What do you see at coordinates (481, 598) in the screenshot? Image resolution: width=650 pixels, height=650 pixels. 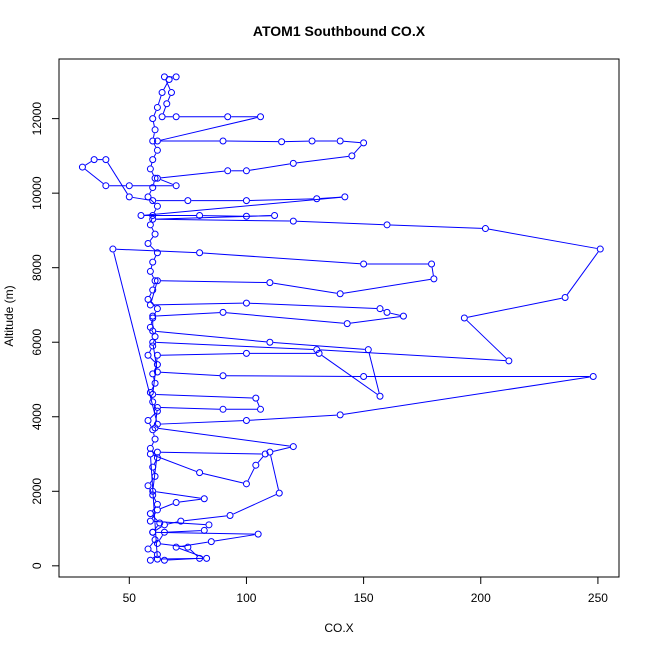 I see `x-tick-label: 200` at bounding box center [481, 598].